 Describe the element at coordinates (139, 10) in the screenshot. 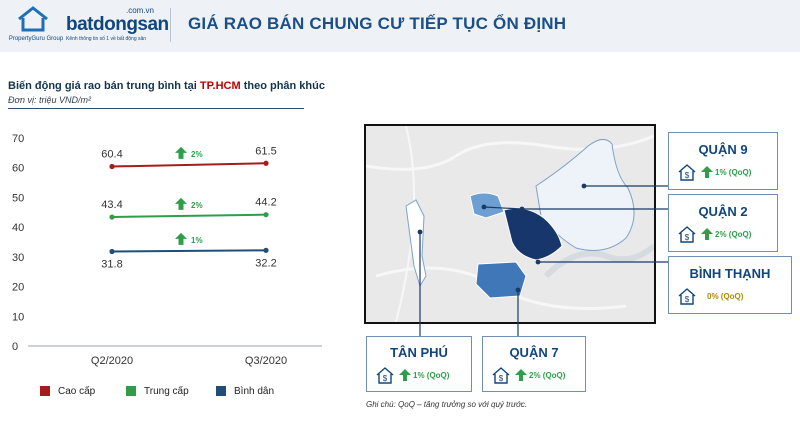

I see `batdongsan-domain: .com.vn` at that location.